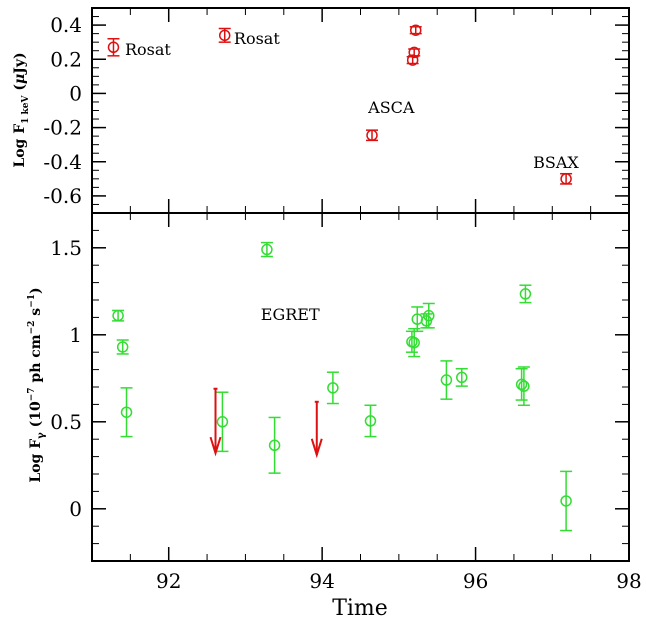 Image resolution: width=646 pixels, height=625 pixels. What do you see at coordinates (62, 128) in the screenshot?
I see `y-tick-label: -0.2` at bounding box center [62, 128].